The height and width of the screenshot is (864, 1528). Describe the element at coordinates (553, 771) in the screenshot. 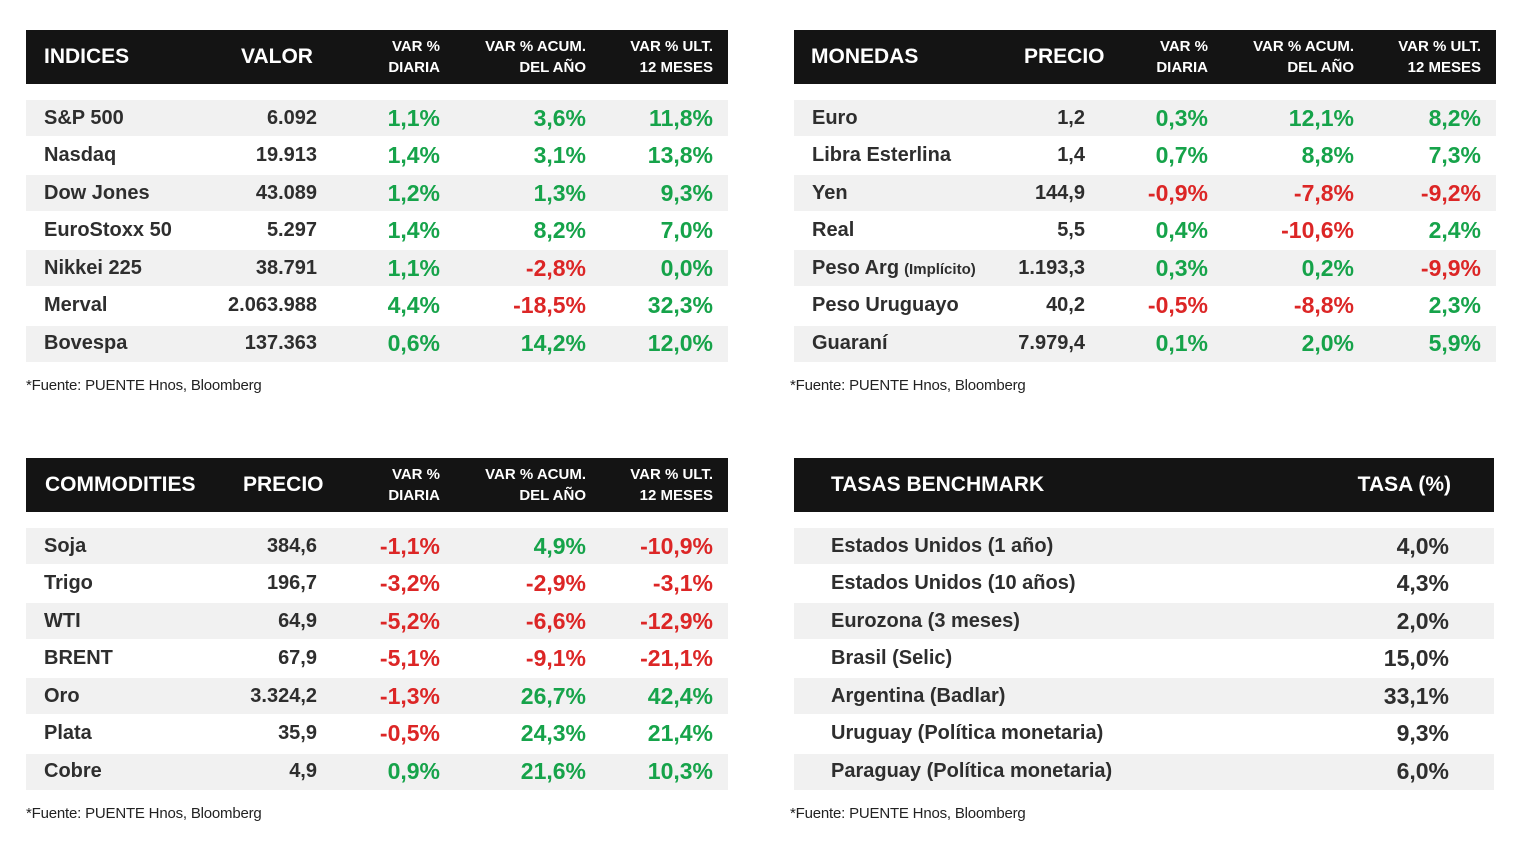

I see `row-var-acum: 21,6%` at that location.